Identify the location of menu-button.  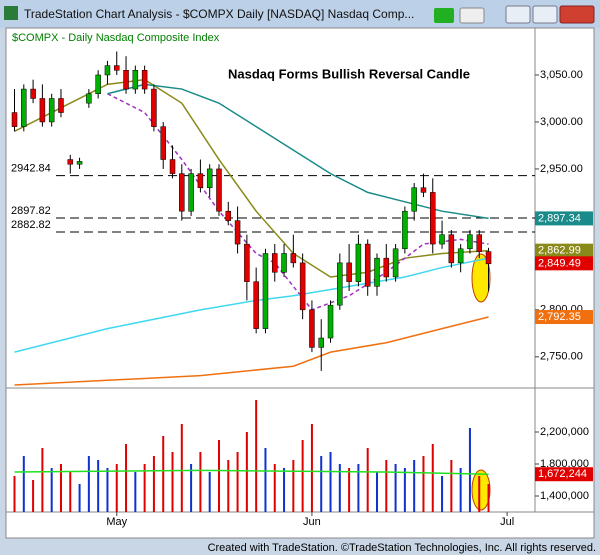
(472, 15).